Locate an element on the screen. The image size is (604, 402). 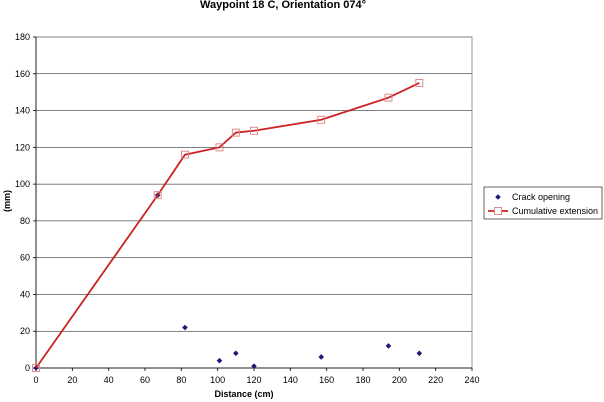
y-tick-label: 40 is located at coordinates (25, 294).